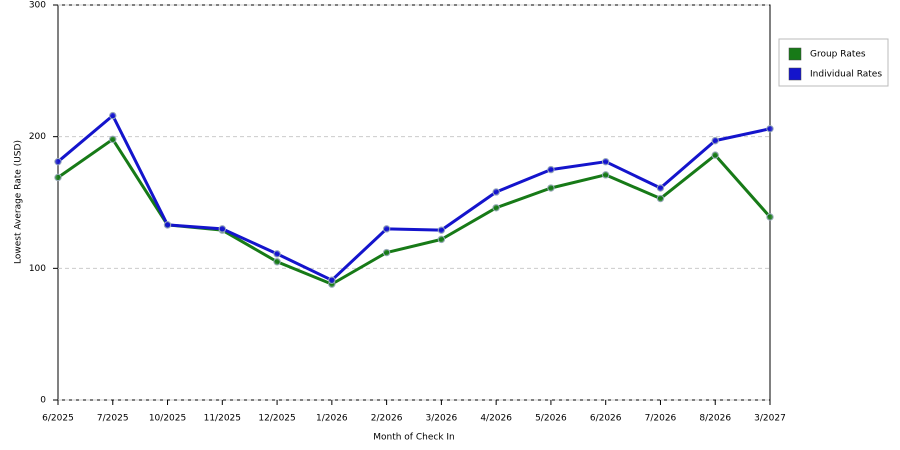 This screenshot has width=900, height=450. Describe the element at coordinates (770, 419) in the screenshot. I see `x-tick-label: 3/2027` at that location.